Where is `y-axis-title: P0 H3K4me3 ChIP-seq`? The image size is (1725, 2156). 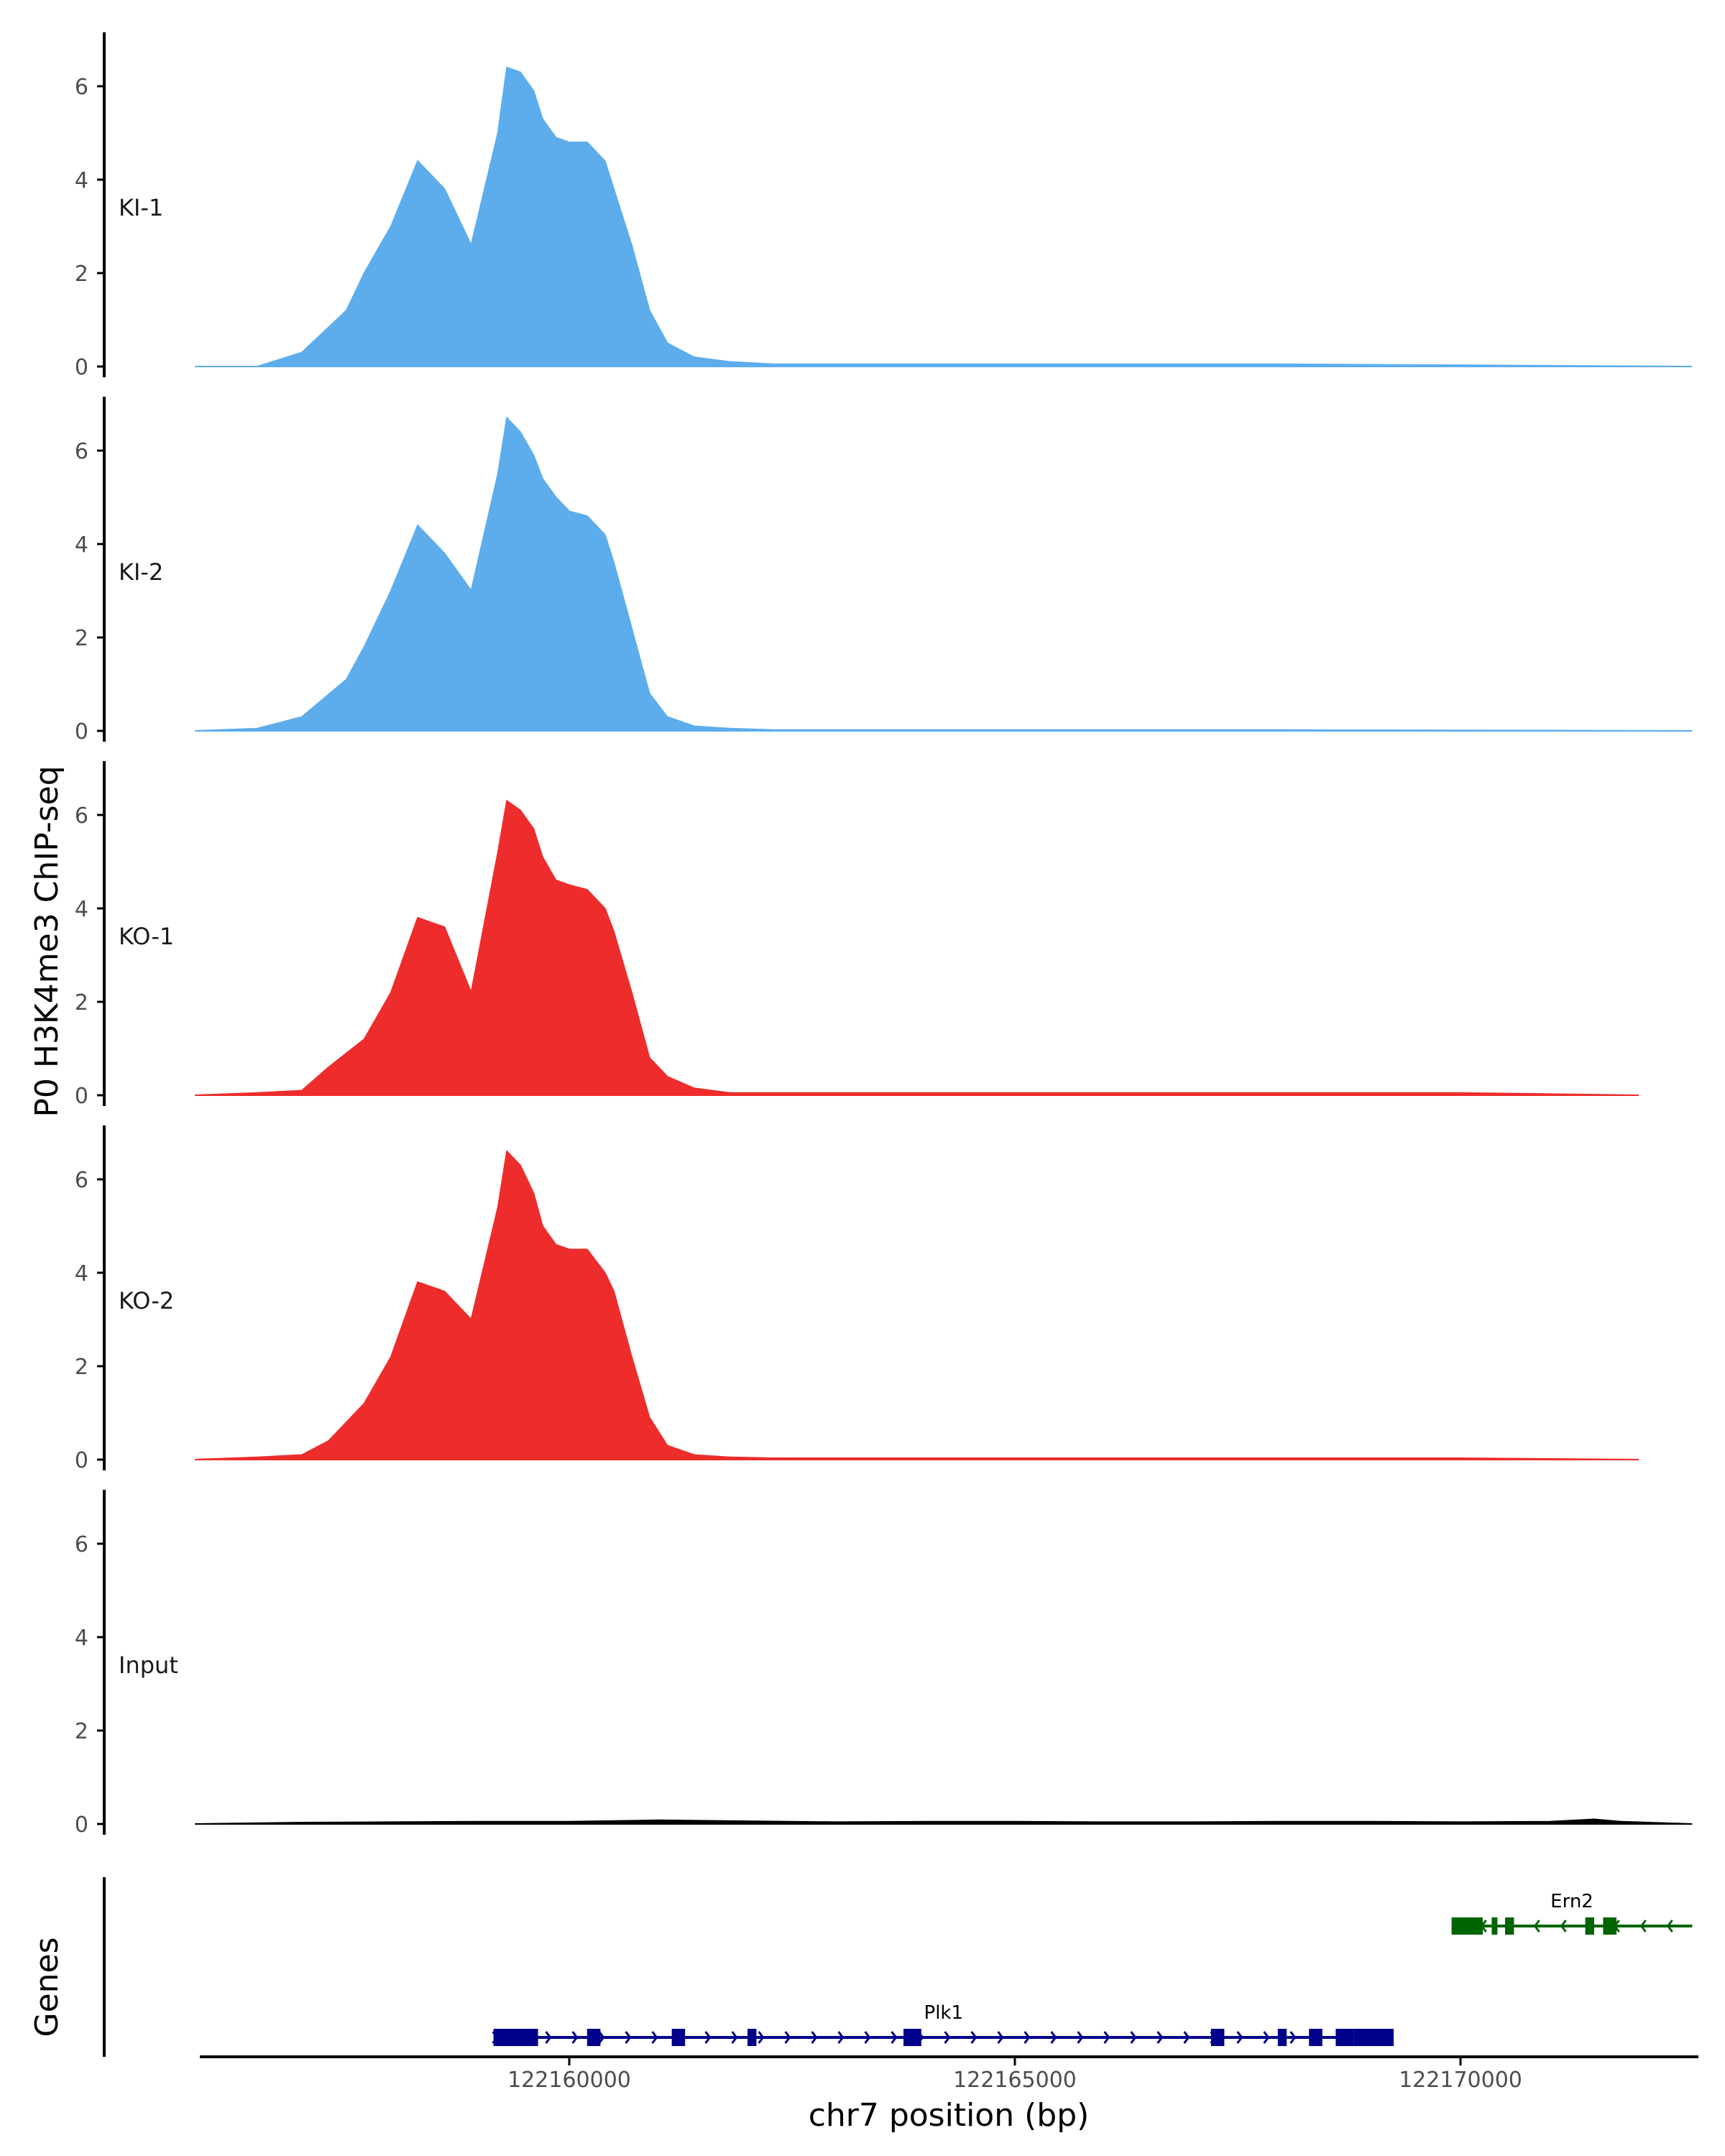
y-axis-title: P0 H3K4me3 ChIP-seq is located at coordinates (47, 941).